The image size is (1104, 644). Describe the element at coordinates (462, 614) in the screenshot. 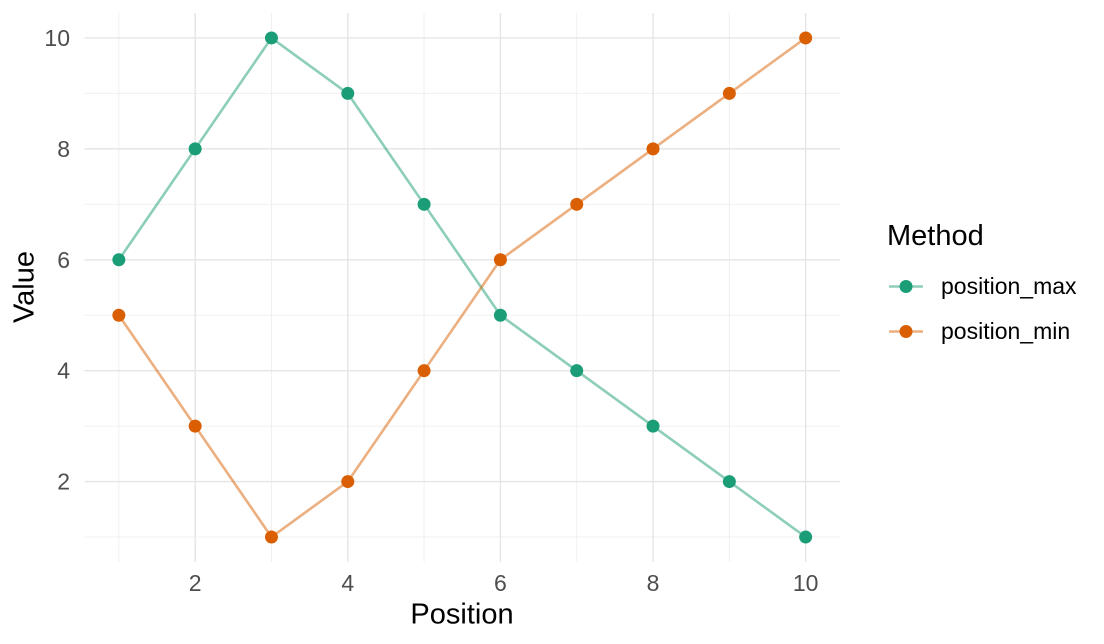

I see `x-axis-title: Position` at that location.